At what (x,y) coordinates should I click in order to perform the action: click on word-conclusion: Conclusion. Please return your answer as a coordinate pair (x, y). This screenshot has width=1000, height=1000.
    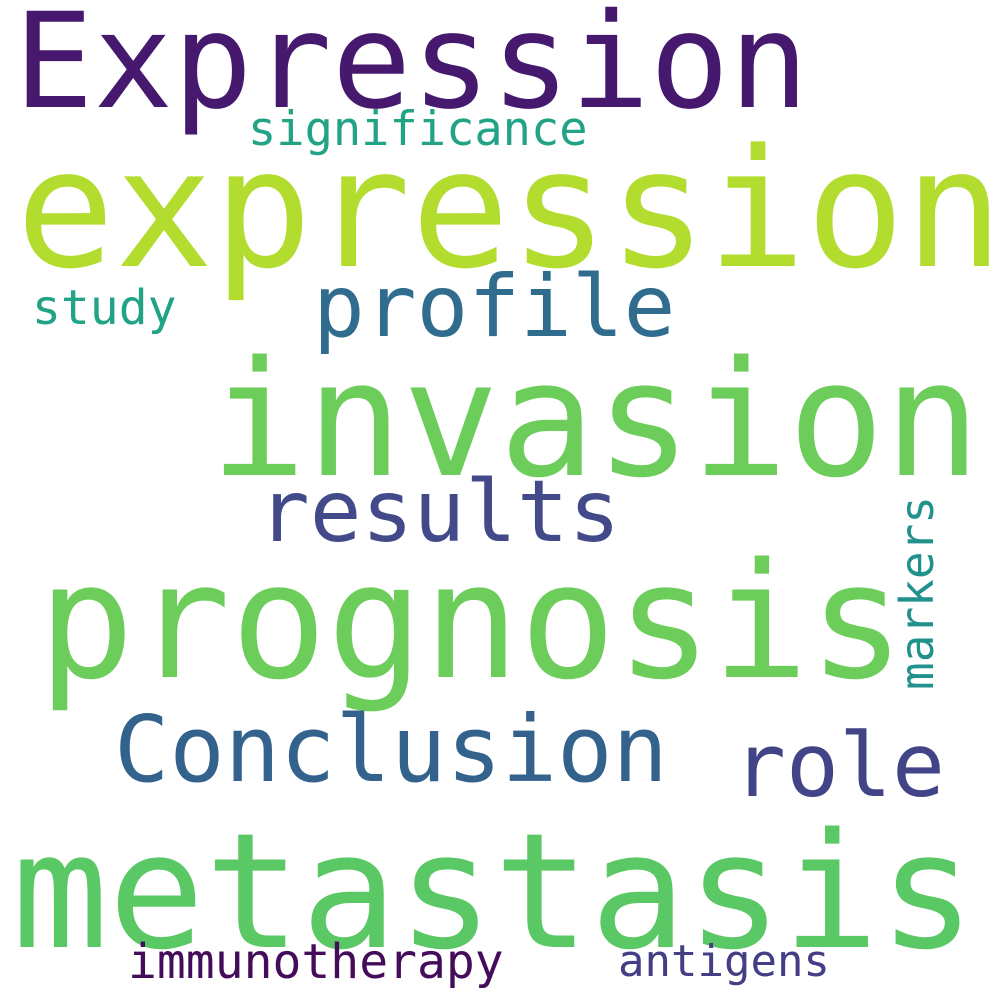
    Looking at the image, I should click on (391, 749).